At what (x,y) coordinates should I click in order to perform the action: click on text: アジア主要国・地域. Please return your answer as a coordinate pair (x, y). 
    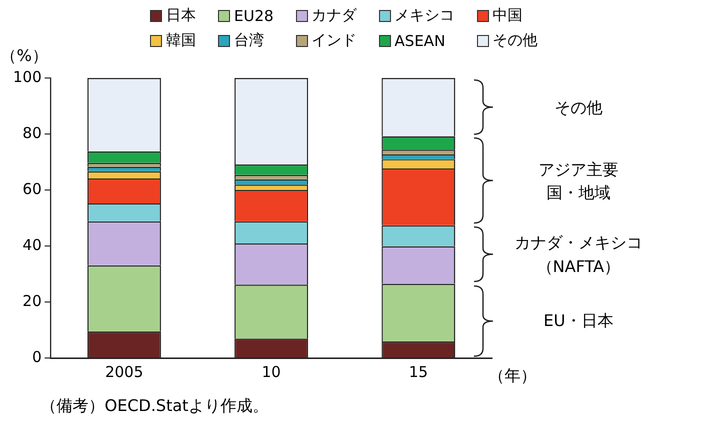
    Looking at the image, I should click on (578, 181).